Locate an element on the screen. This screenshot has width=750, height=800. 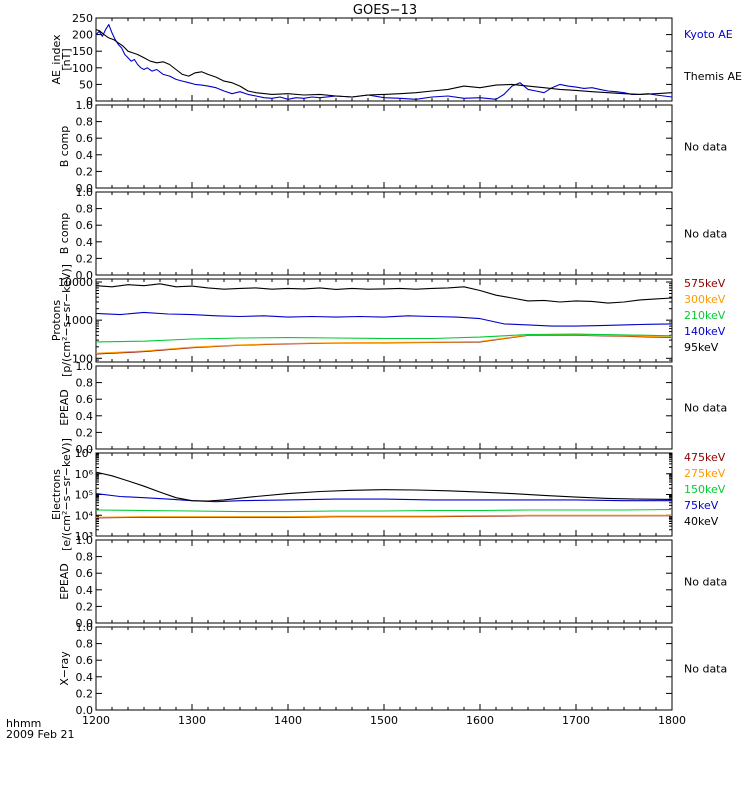
y-tick-label: 10⁶ is located at coordinates (84, 474).